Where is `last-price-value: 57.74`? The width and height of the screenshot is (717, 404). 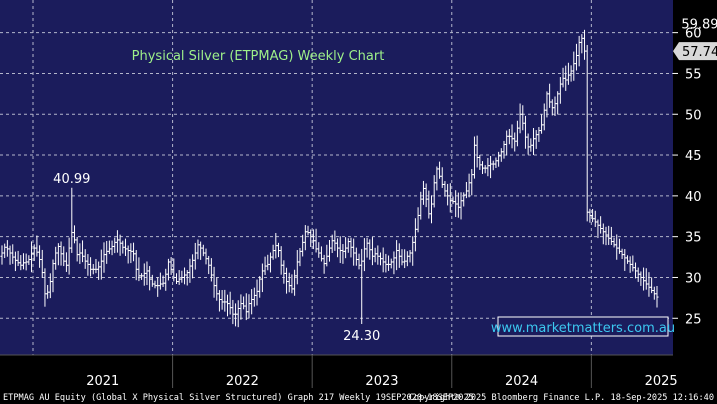
last-price-value: 57.74 is located at coordinates (699, 52).